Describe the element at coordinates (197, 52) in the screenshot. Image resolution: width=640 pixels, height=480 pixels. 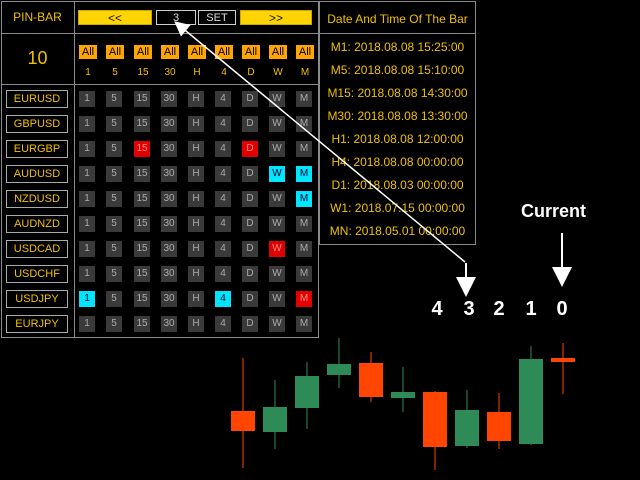
I see `all-button-H: All` at that location.